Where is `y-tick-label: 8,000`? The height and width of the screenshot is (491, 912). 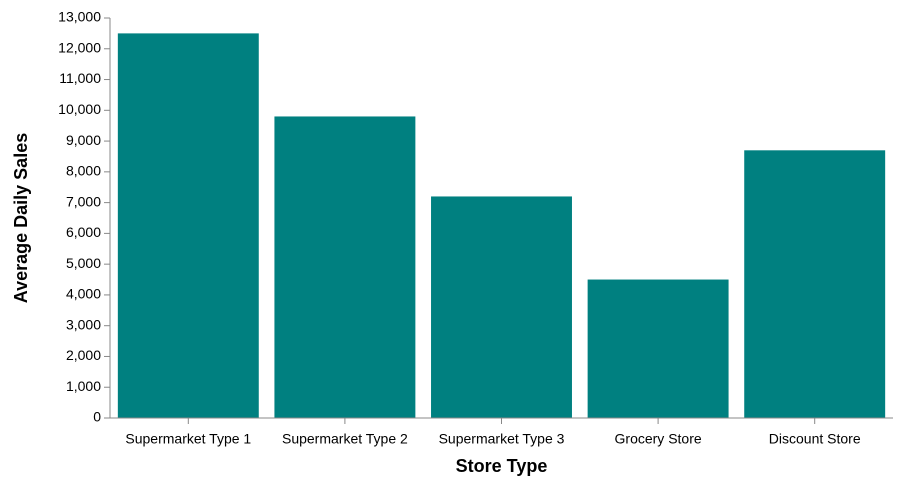
y-tick-label: 8,000 is located at coordinates (83, 171).